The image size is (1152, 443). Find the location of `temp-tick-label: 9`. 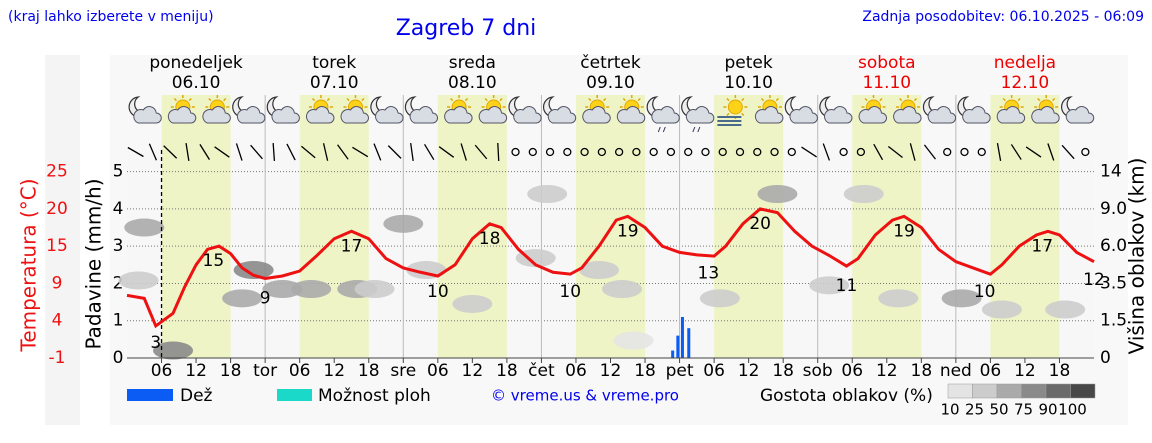

temp-tick-label: 9 is located at coordinates (57, 283).